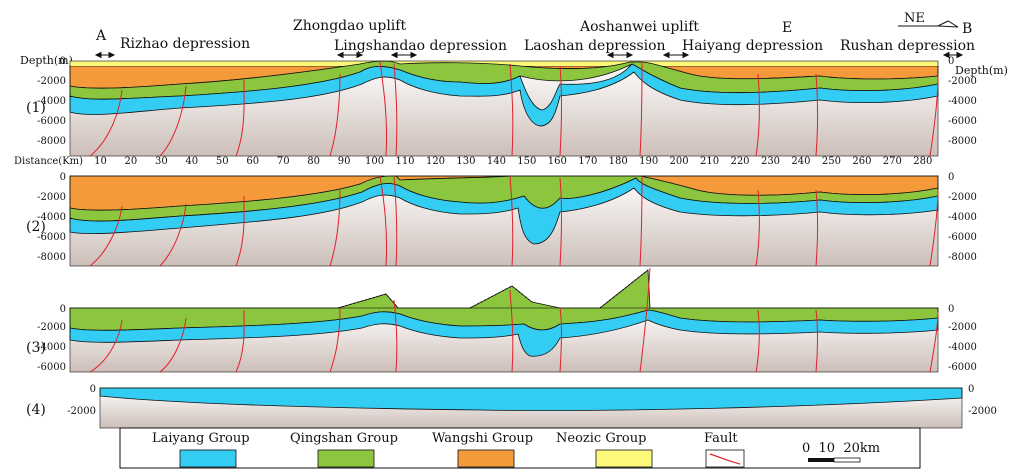 Image resolution: width=1029 pixels, height=469 pixels. What do you see at coordinates (679, 161) in the screenshot?
I see `distance-tick-label: 200` at bounding box center [679, 161].